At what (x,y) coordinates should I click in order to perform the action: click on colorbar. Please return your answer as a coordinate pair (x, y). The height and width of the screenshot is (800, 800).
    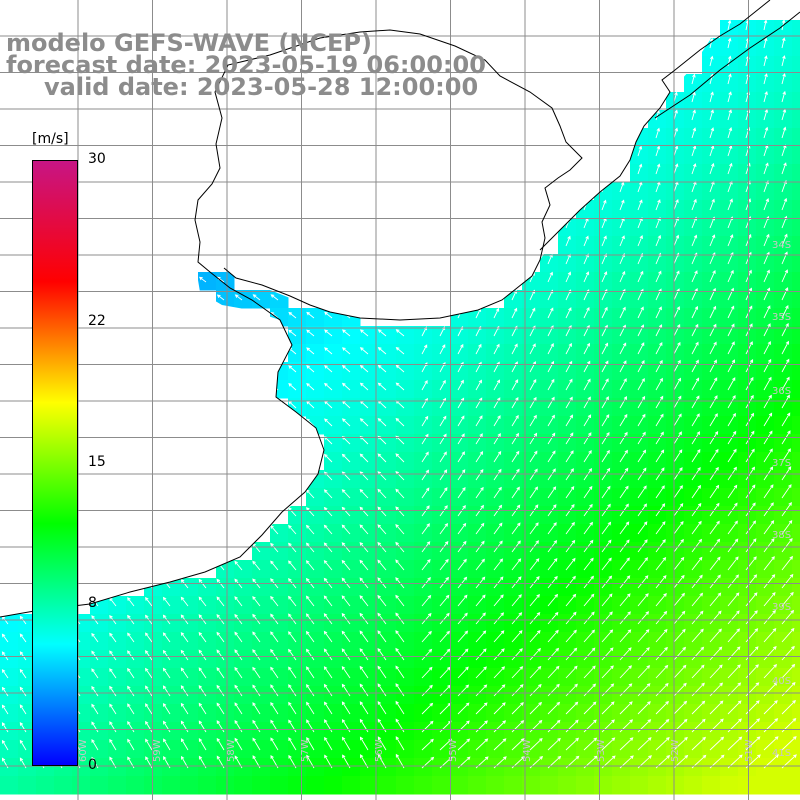
    Looking at the image, I should click on (55, 463).